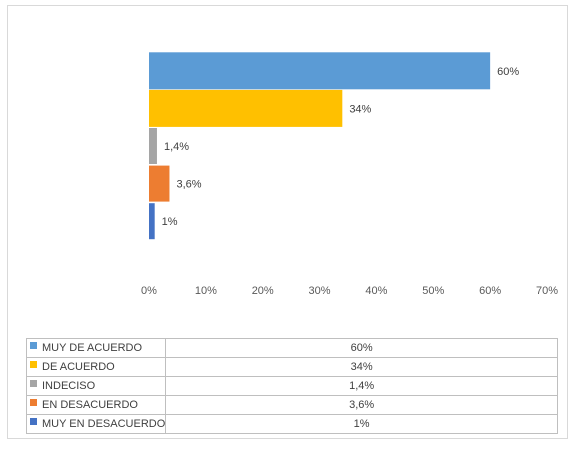  Describe the element at coordinates (376, 291) in the screenshot. I see `x-tick-label-4: 40%` at that location.